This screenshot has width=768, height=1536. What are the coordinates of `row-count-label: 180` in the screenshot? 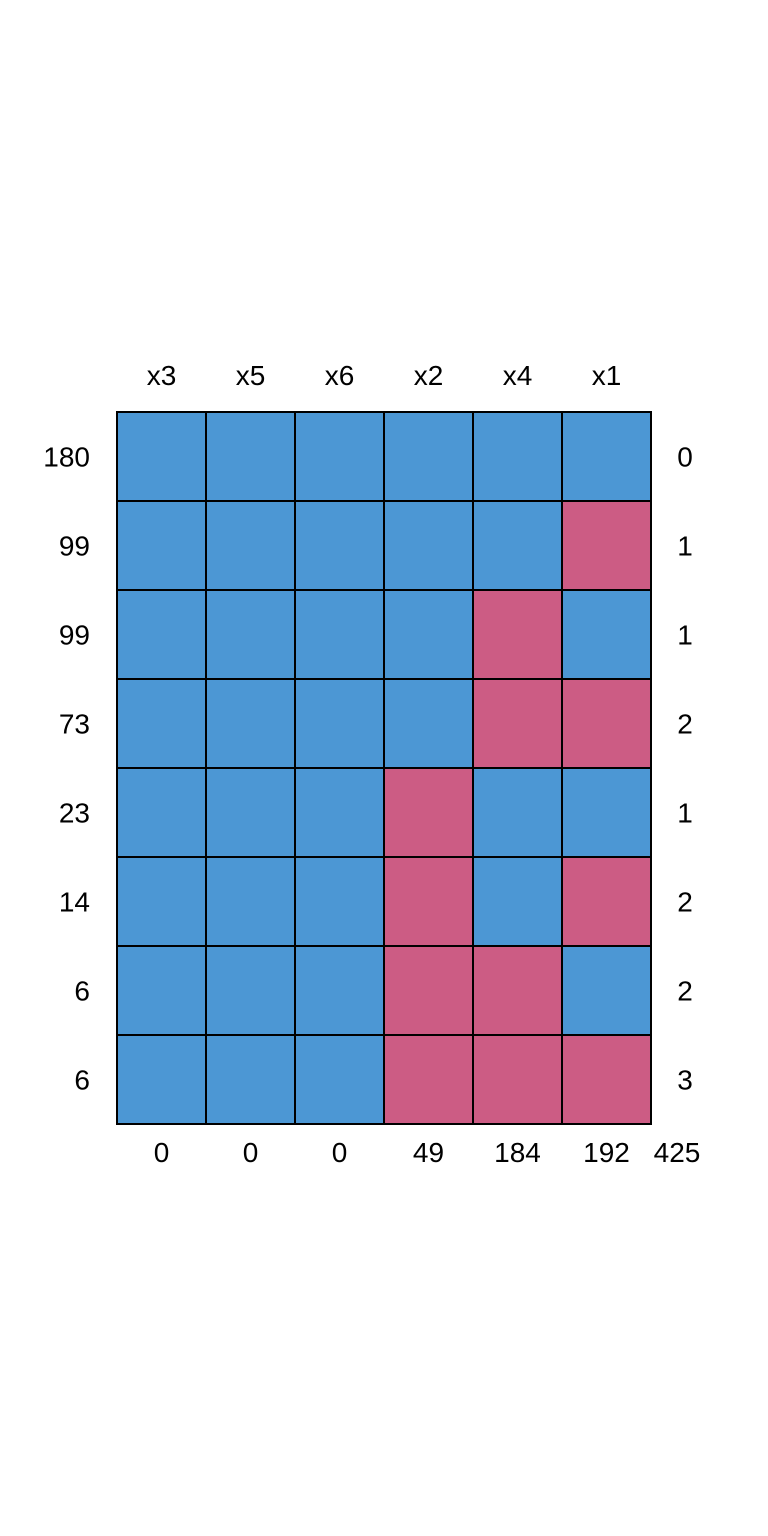 It's located at (66, 457).